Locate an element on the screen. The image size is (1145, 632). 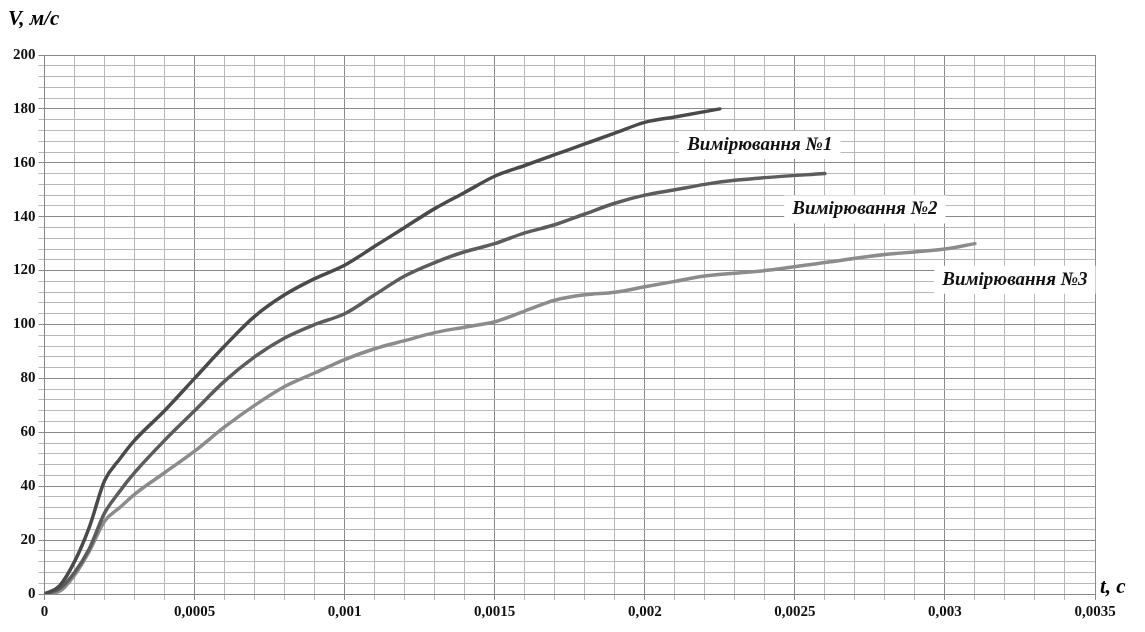
y-tick-label: 20 is located at coordinates (28, 538).